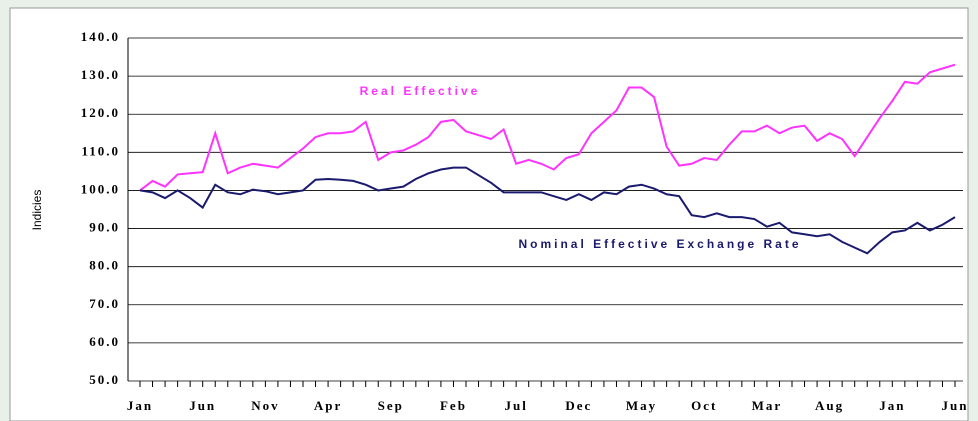 The width and height of the screenshot is (978, 421). Describe the element at coordinates (104, 227) in the screenshot. I see `y-tick-label: 90.0` at that location.